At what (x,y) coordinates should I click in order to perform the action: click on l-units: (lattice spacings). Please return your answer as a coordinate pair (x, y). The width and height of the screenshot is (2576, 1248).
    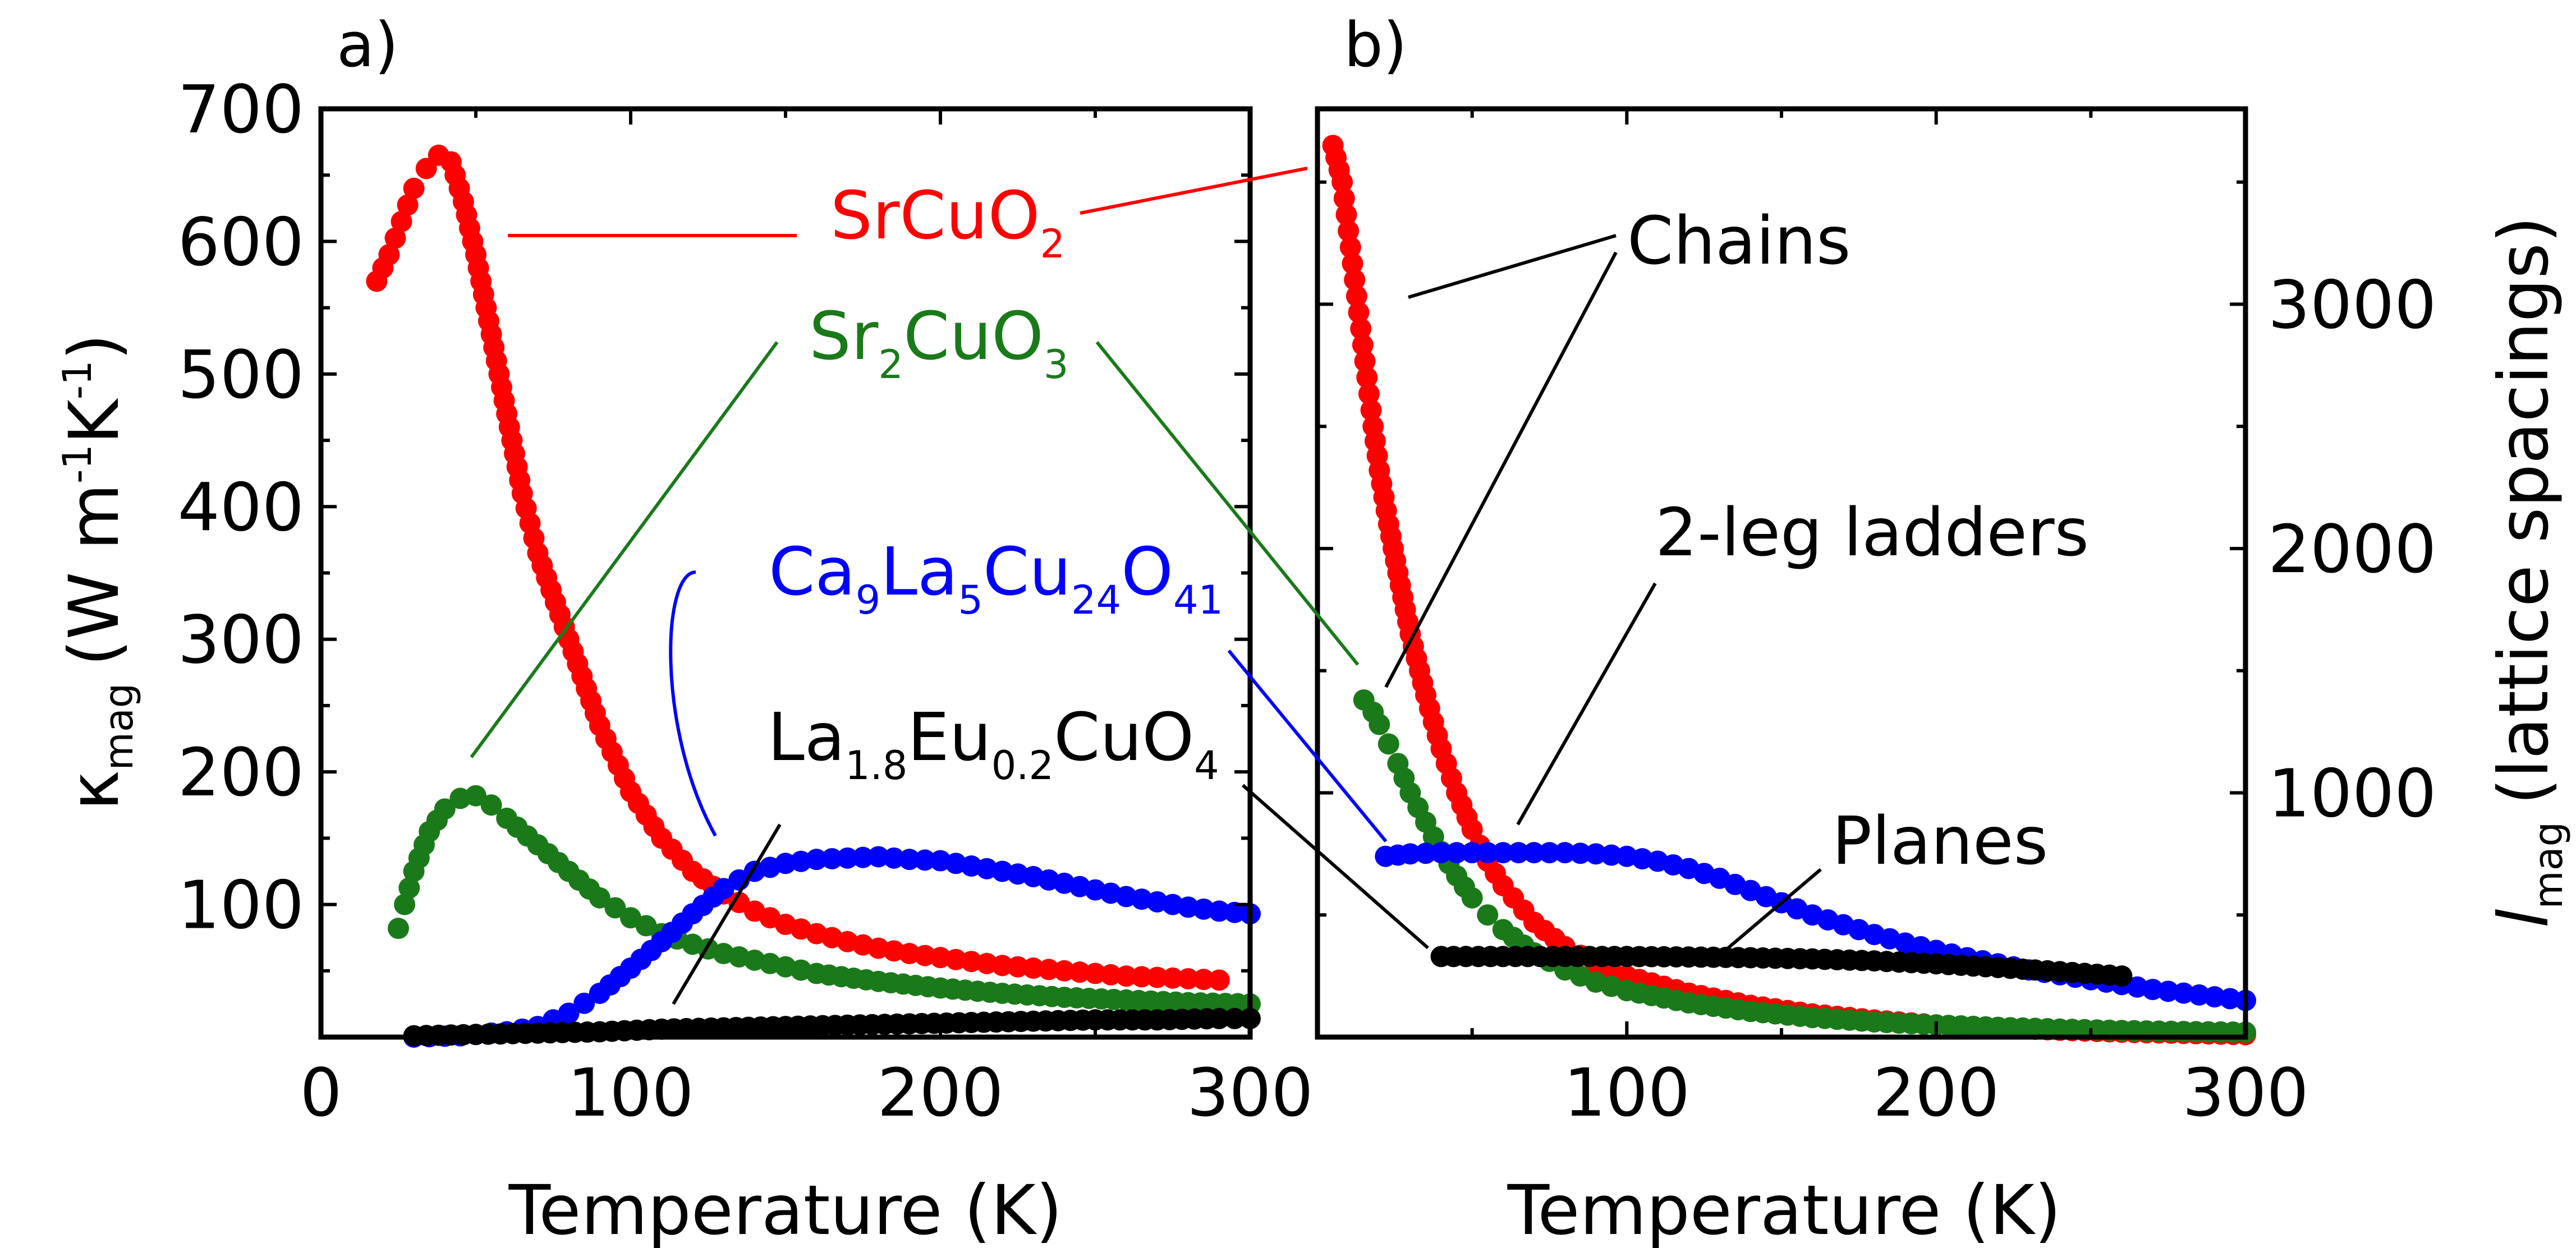
    Looking at the image, I should click on (2524, 511).